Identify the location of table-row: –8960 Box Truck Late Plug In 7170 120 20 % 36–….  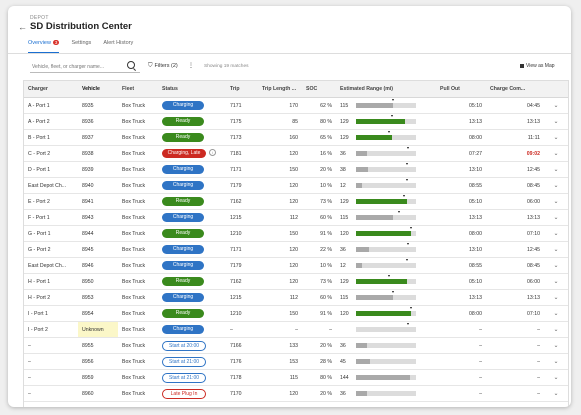
(296, 393).